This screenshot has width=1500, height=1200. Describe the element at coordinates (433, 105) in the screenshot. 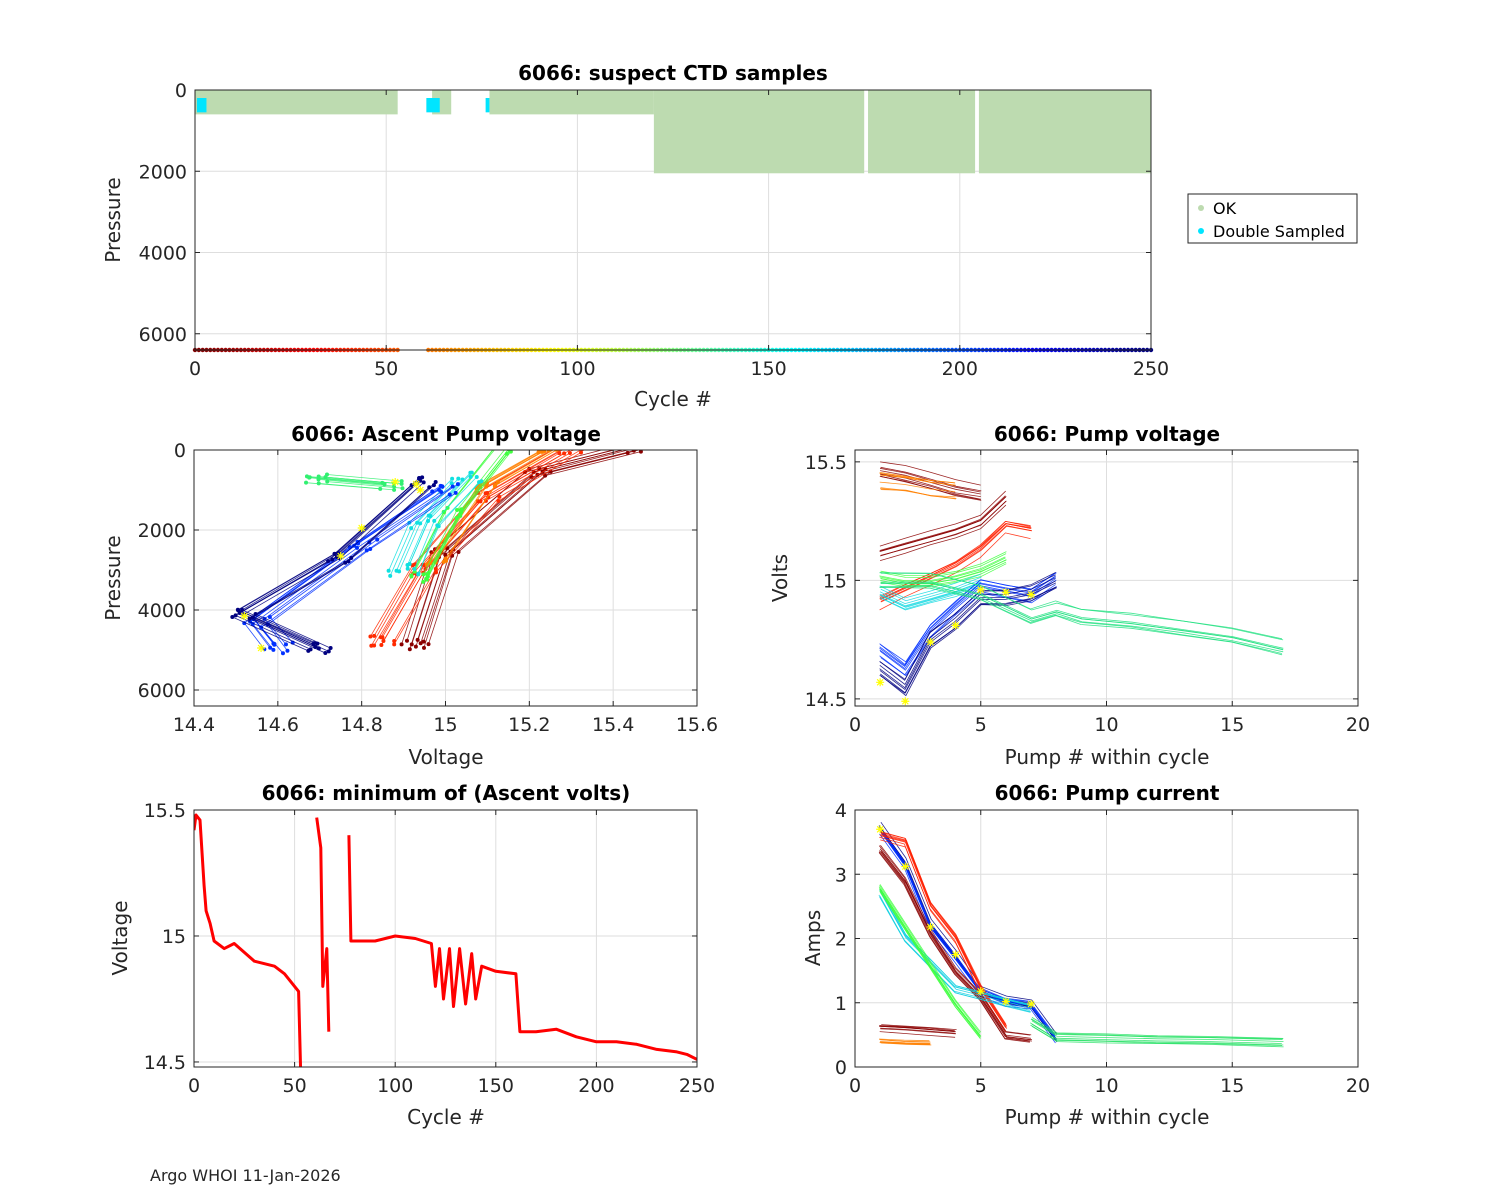

I see `double-sampled-block` at that location.